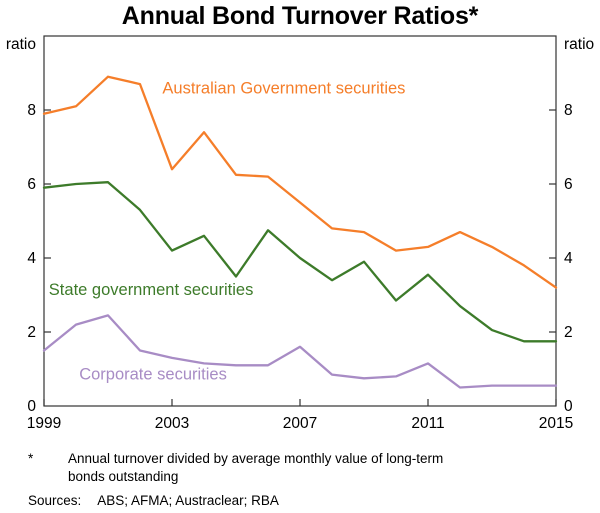  Describe the element at coordinates (568, 110) in the screenshot. I see `y-tick-label-right: 8` at that location.